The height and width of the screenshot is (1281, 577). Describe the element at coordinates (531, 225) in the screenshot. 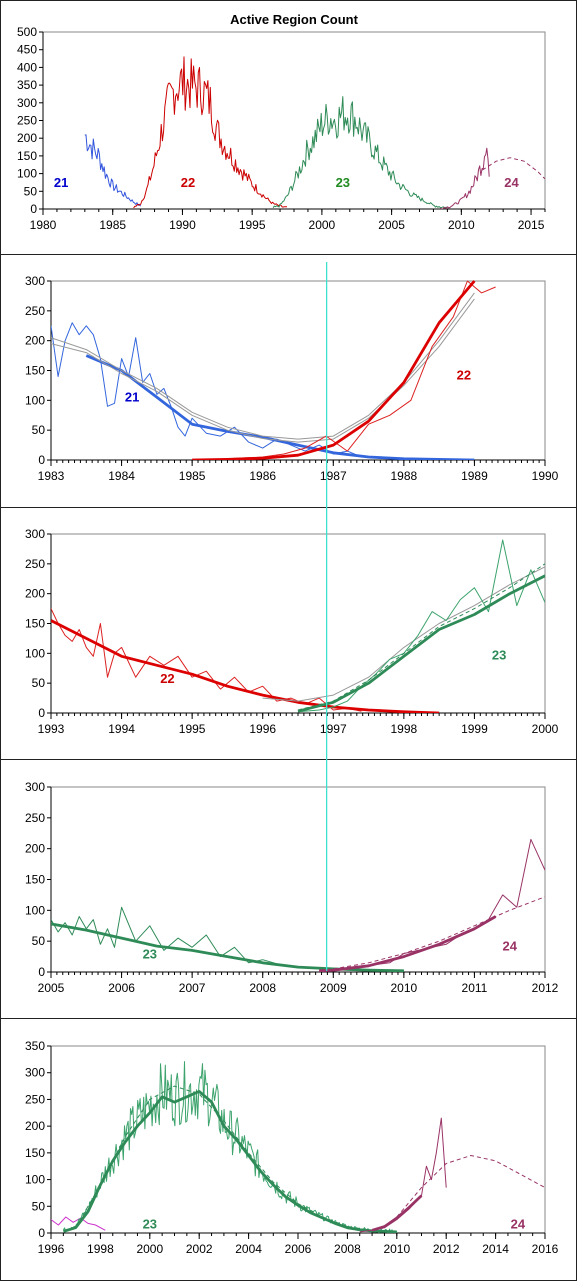

I see `x-tick-label: 2015` at that location.